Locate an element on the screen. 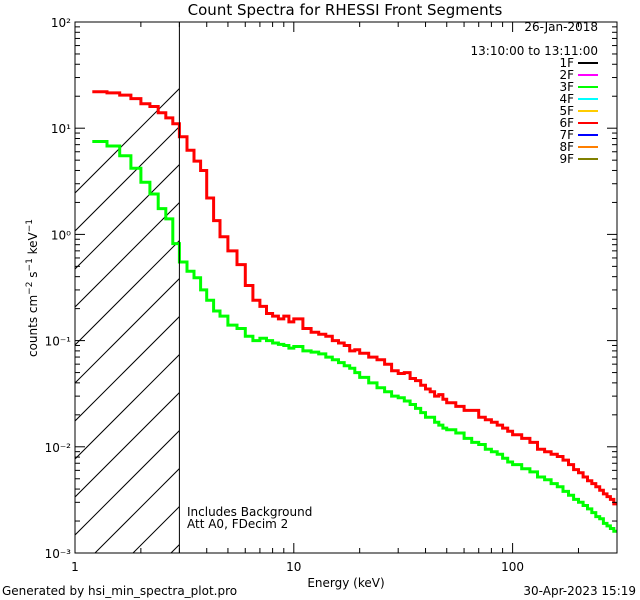 This screenshot has width=640, height=600. legend-label-7F: 7F is located at coordinates (566, 135).